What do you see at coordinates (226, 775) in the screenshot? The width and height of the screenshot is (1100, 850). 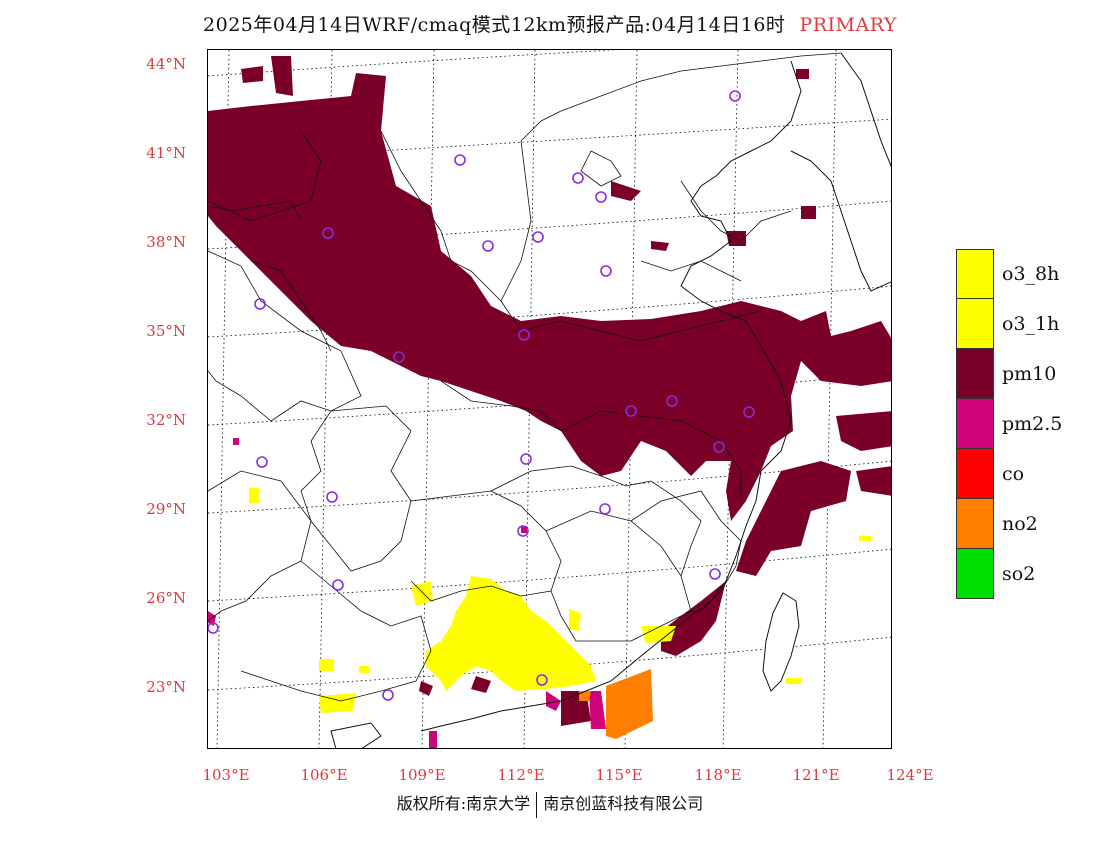 I see `lon-label-103: 103°E` at bounding box center [226, 775].